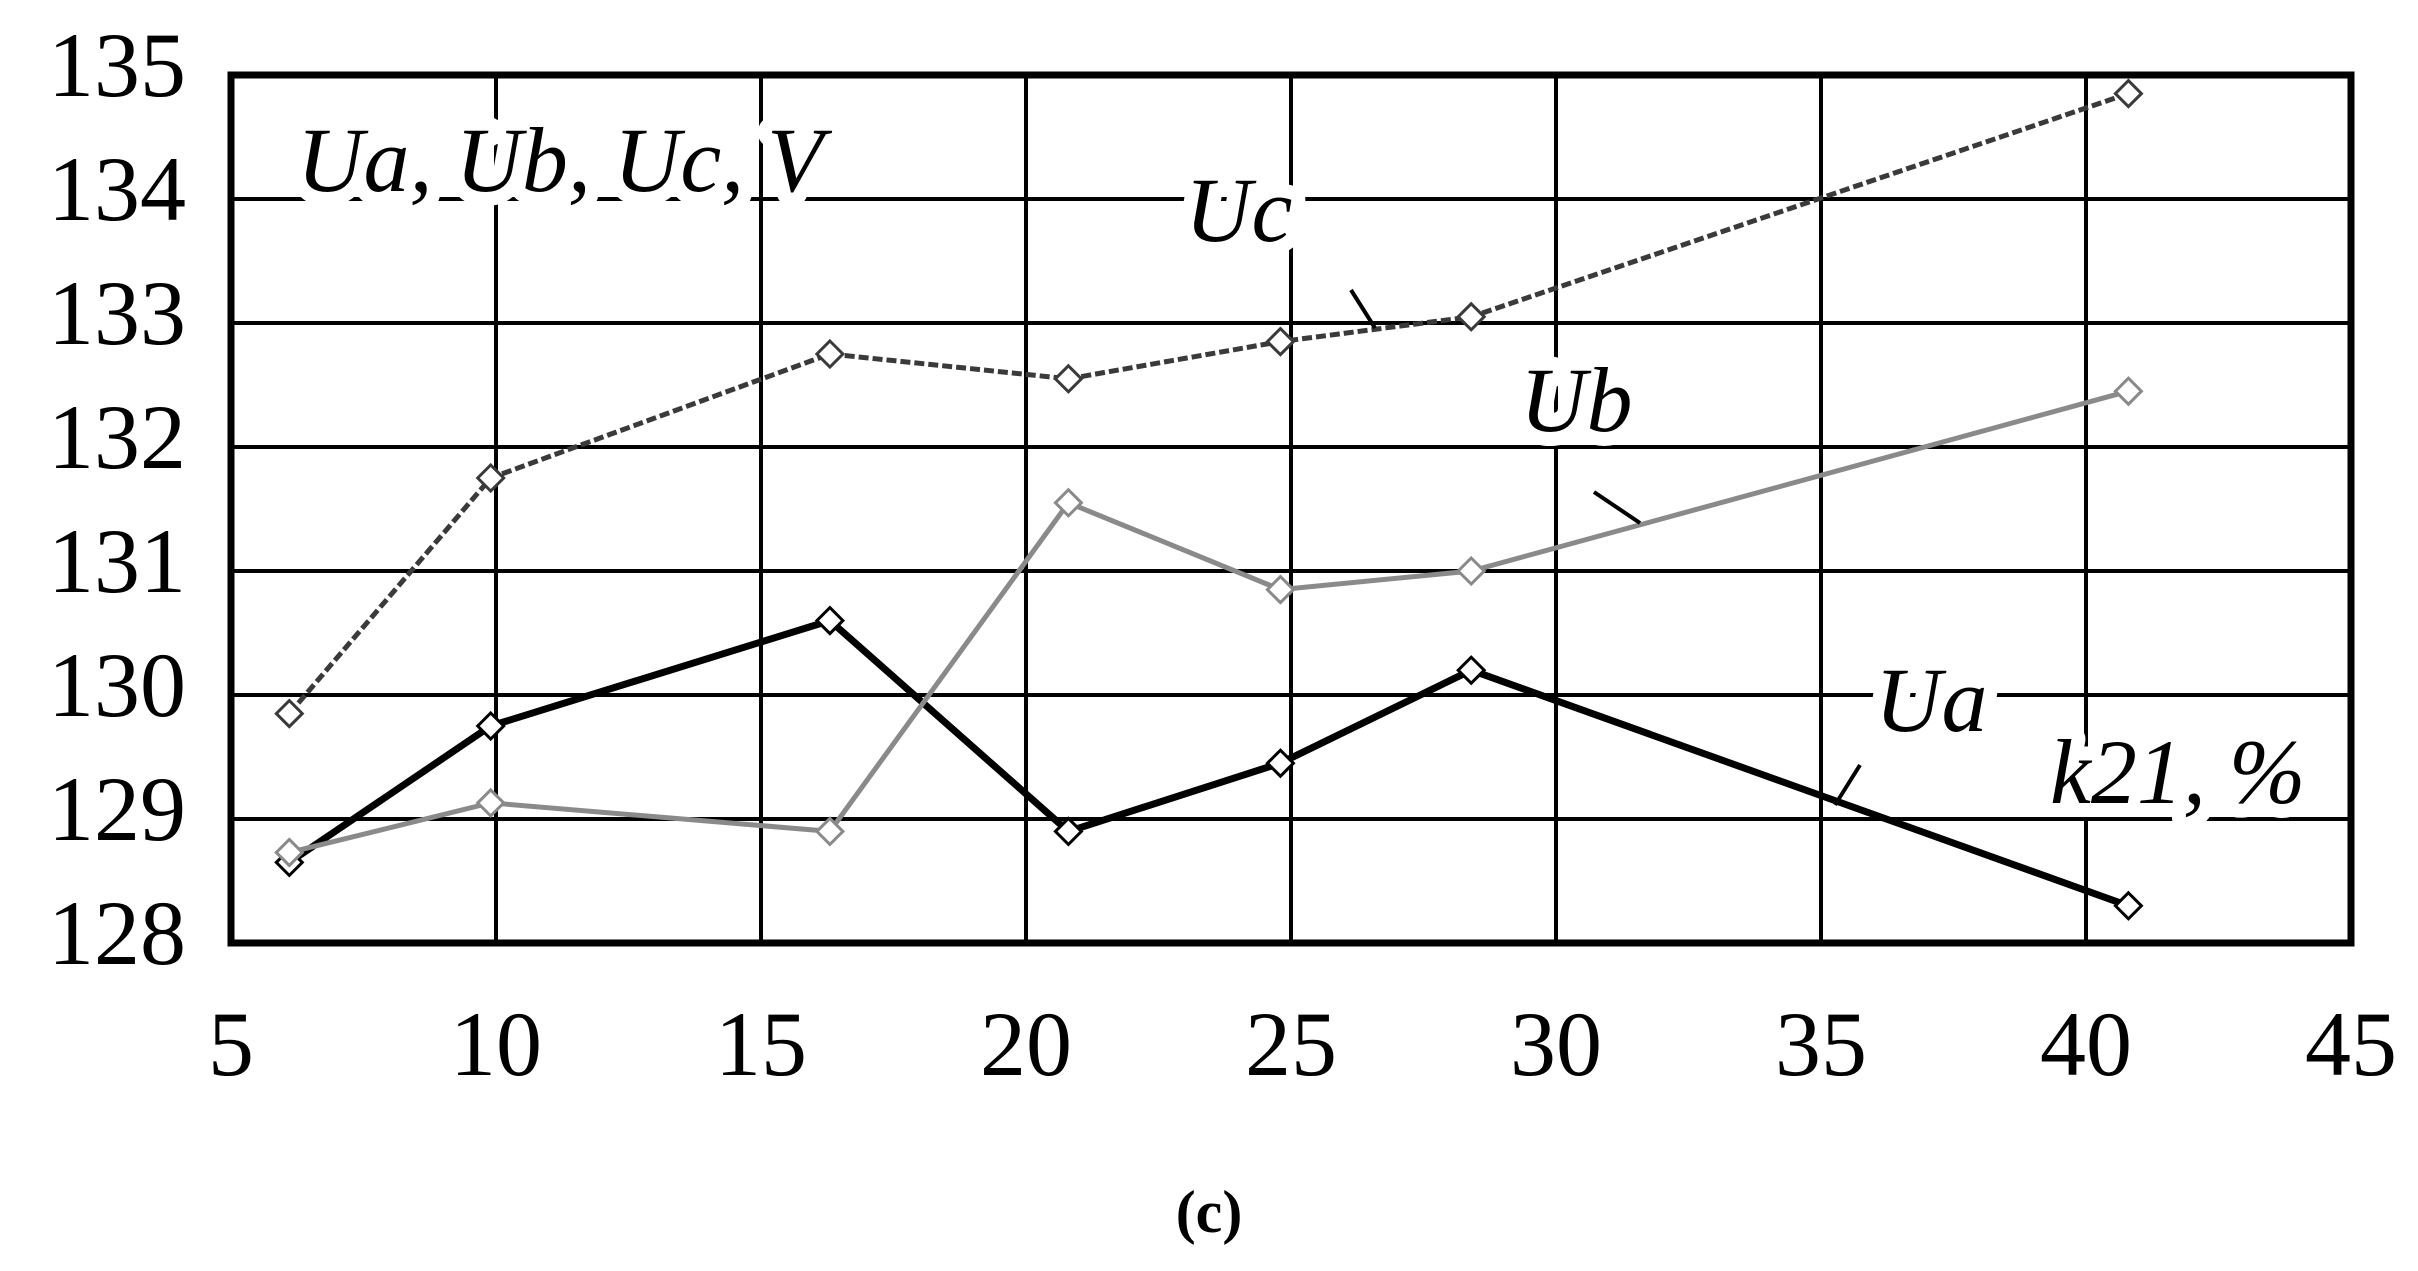 This screenshot has width=2418, height=1271. Describe the element at coordinates (117, 189) in the screenshot. I see `y-tick-label: 134` at that location.